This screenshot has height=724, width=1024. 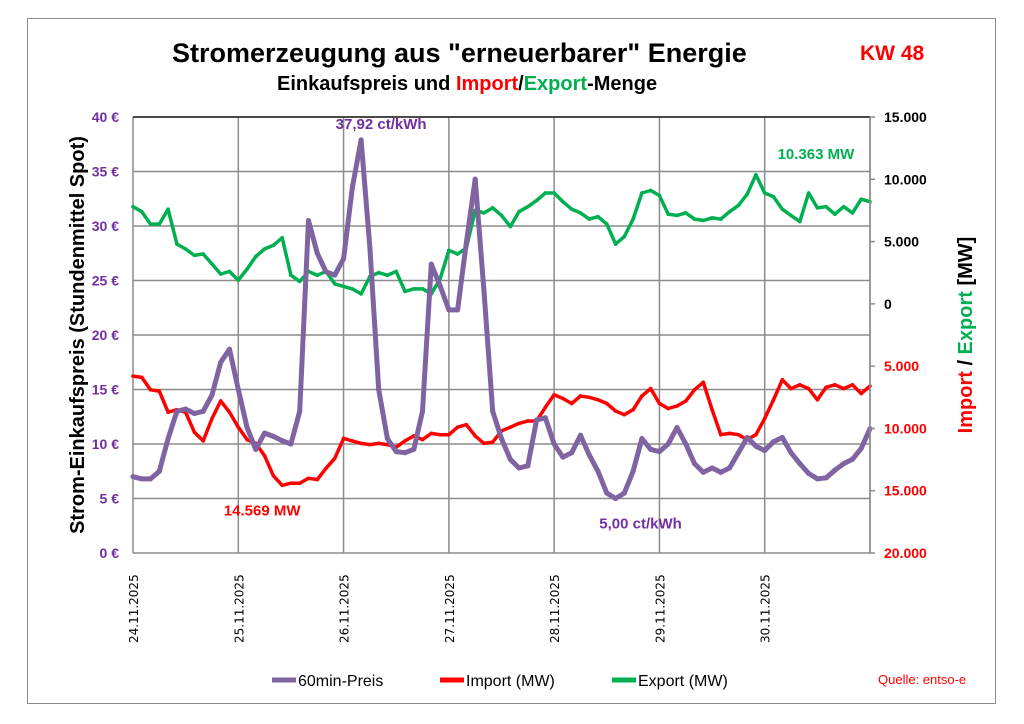 I want to click on left-tick-label: 25 €, so click(x=105, y=281).